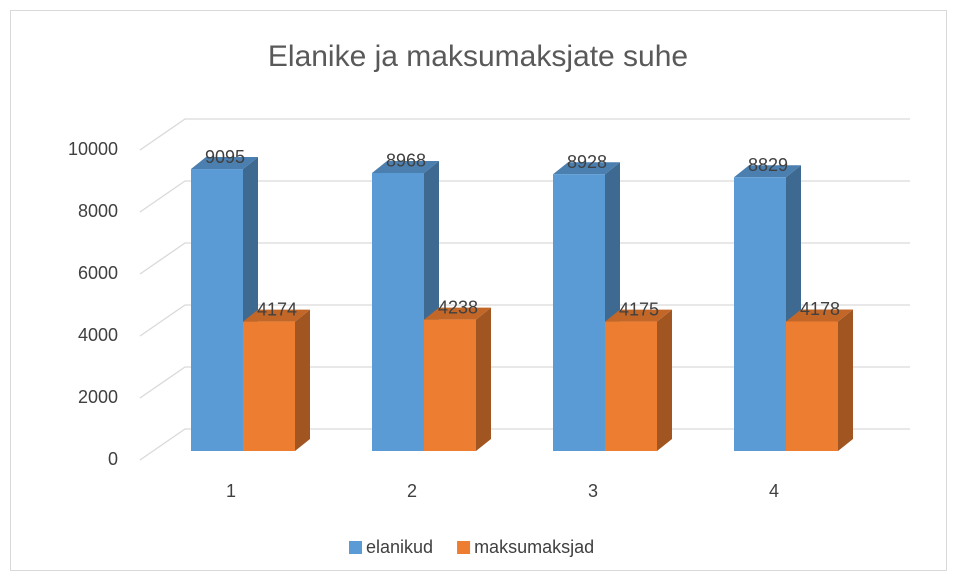  I want to click on data-label: 4175, so click(639, 309).